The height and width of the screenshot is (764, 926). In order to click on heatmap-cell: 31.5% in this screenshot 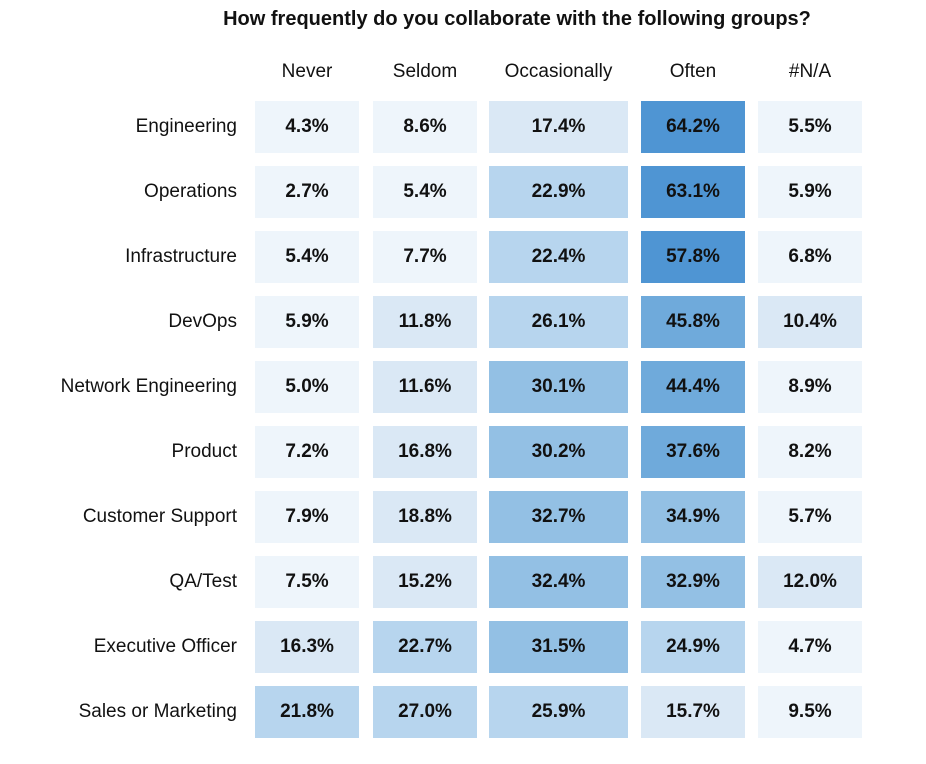, I will do `click(558, 647)`.